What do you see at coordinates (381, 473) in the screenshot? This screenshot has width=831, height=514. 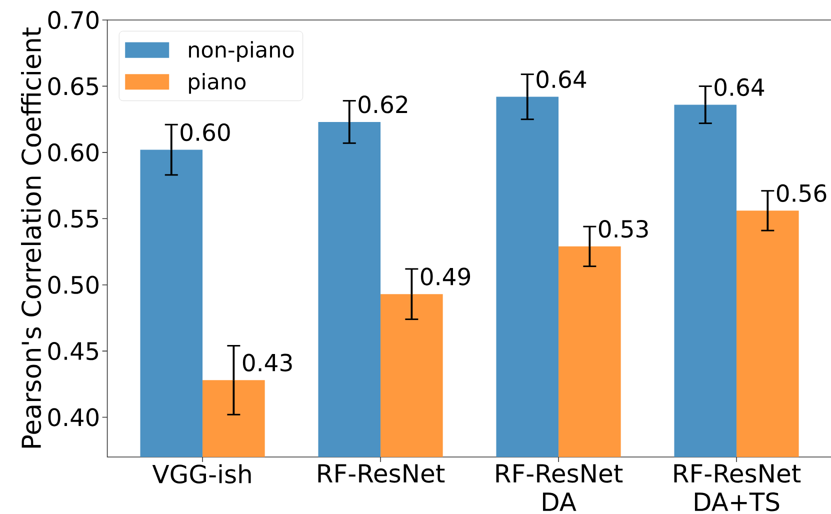 I see `x-tick-label: RF-ResNet` at bounding box center [381, 473].